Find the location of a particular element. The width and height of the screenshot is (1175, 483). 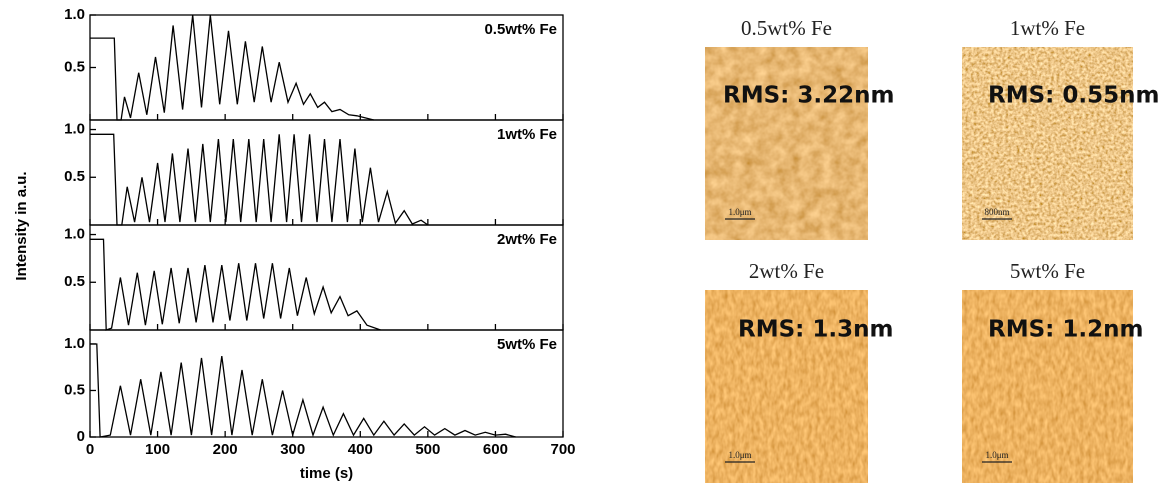

legend-label: 5wt% Fe is located at coordinates (527, 344).